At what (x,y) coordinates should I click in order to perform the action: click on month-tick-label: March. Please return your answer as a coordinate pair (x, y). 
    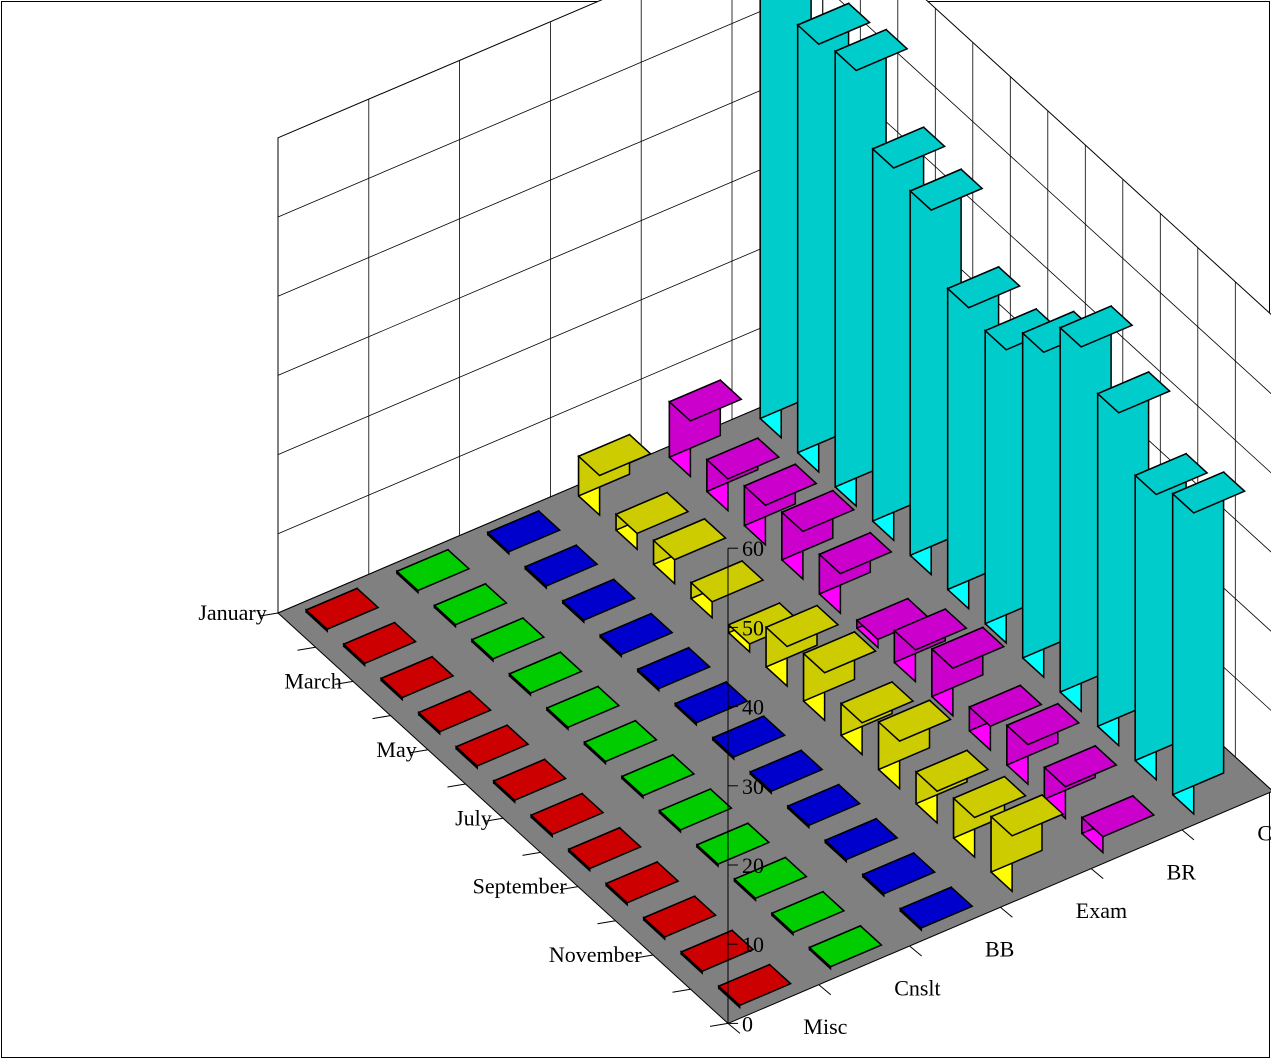
    Looking at the image, I should click on (312, 681).